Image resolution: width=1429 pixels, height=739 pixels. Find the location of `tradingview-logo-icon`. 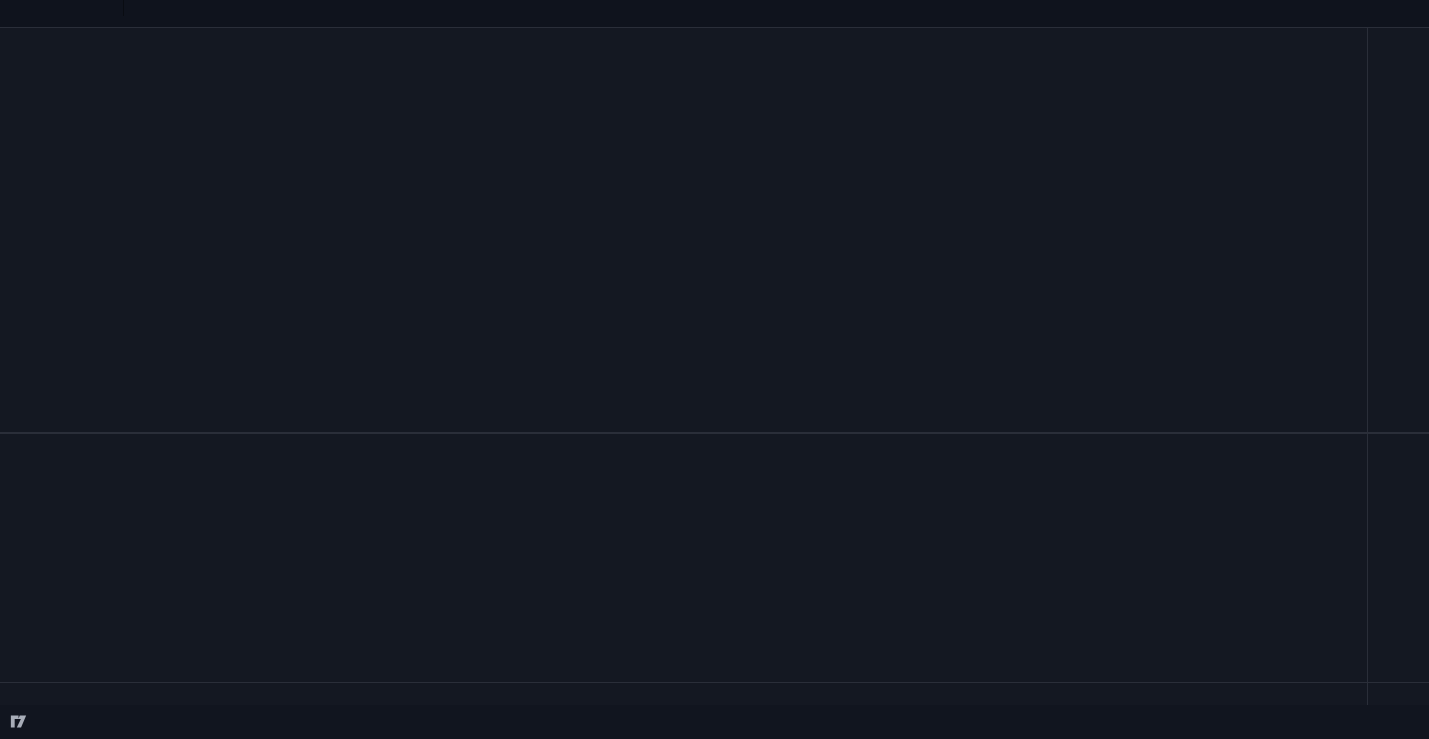

tradingview-logo-icon is located at coordinates (18, 721).